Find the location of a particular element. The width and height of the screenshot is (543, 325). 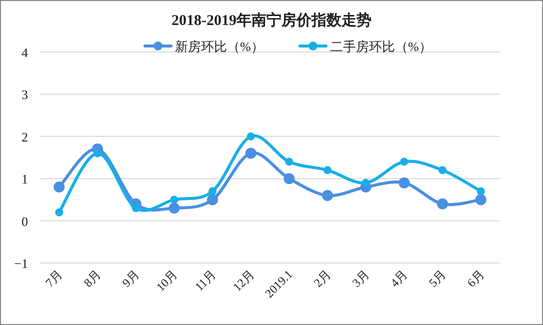

chart-title: 2018-2019年南宁房价指数走势 is located at coordinates (272, 20).